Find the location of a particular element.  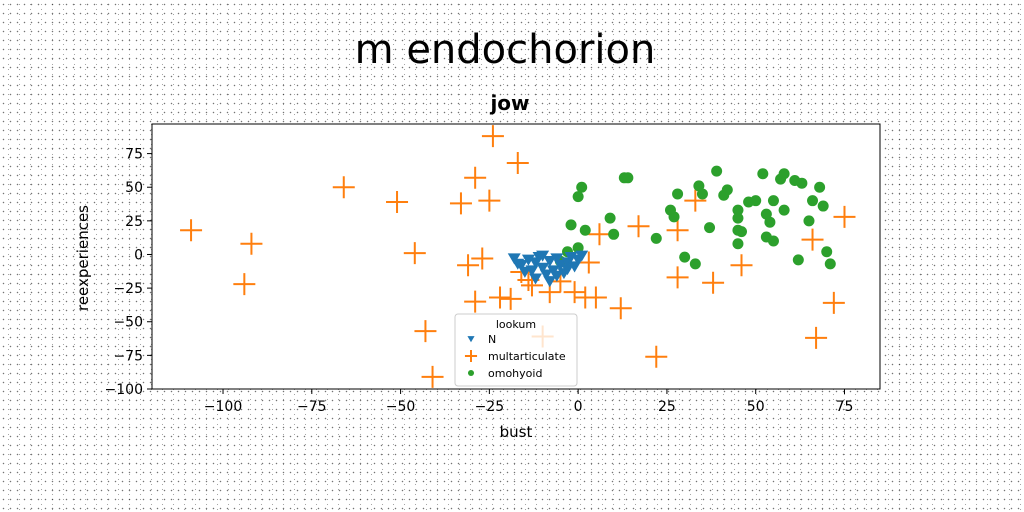

y-tick-label: −100 is located at coordinates (124, 390).